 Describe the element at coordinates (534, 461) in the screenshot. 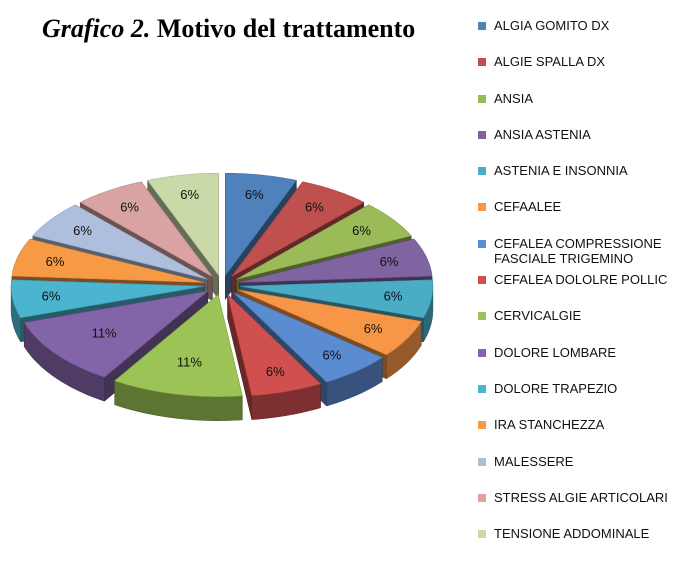

I see `legend-label: MALESSERE` at that location.